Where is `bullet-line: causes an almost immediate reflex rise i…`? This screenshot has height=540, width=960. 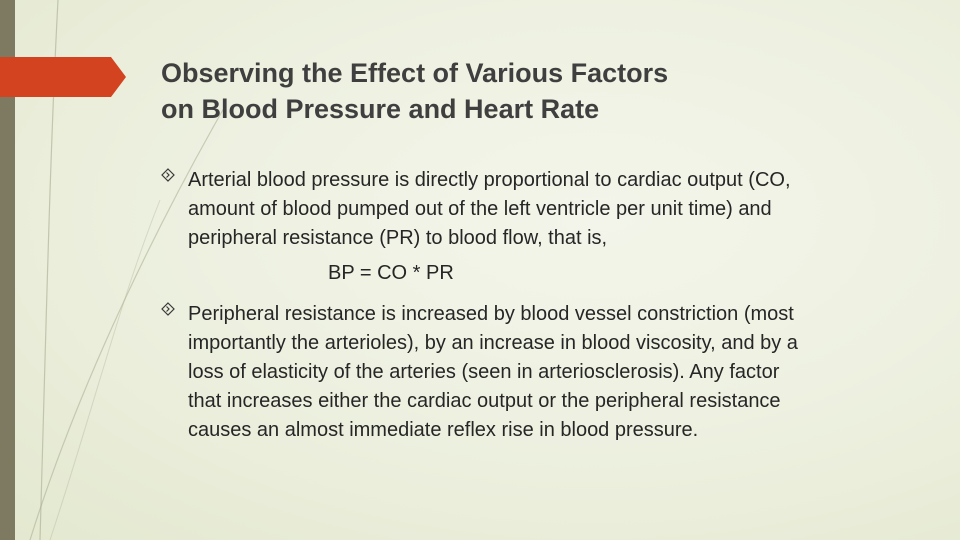 bullet-line: causes an almost immediate reflex rise i… is located at coordinates (443, 430).